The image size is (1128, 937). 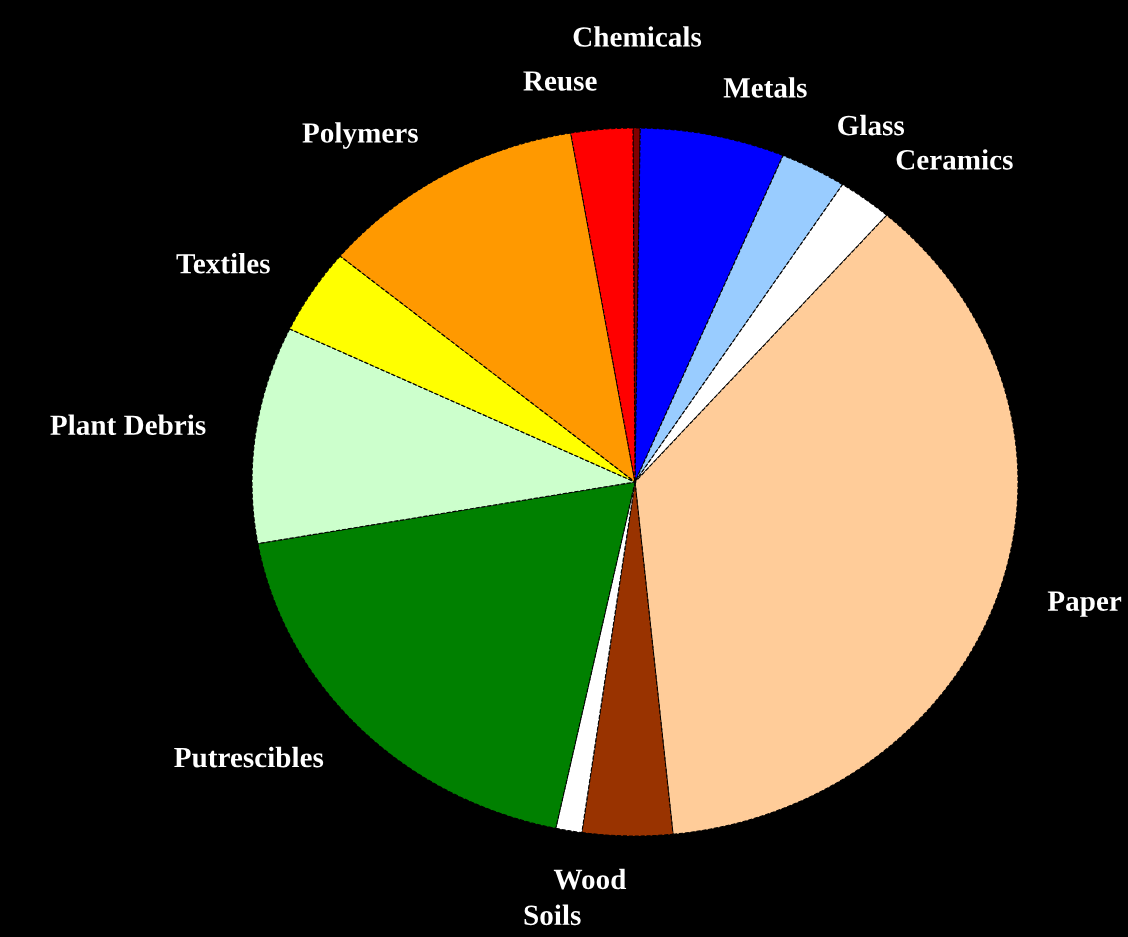 What do you see at coordinates (223, 263) in the screenshot?
I see `slice-label: Textiles` at bounding box center [223, 263].